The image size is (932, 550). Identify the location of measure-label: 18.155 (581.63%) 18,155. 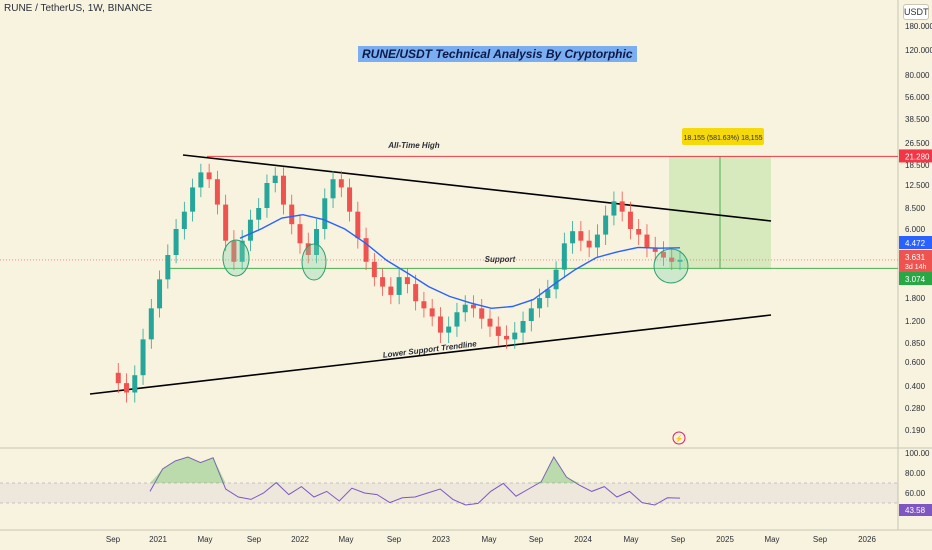
(722, 138).